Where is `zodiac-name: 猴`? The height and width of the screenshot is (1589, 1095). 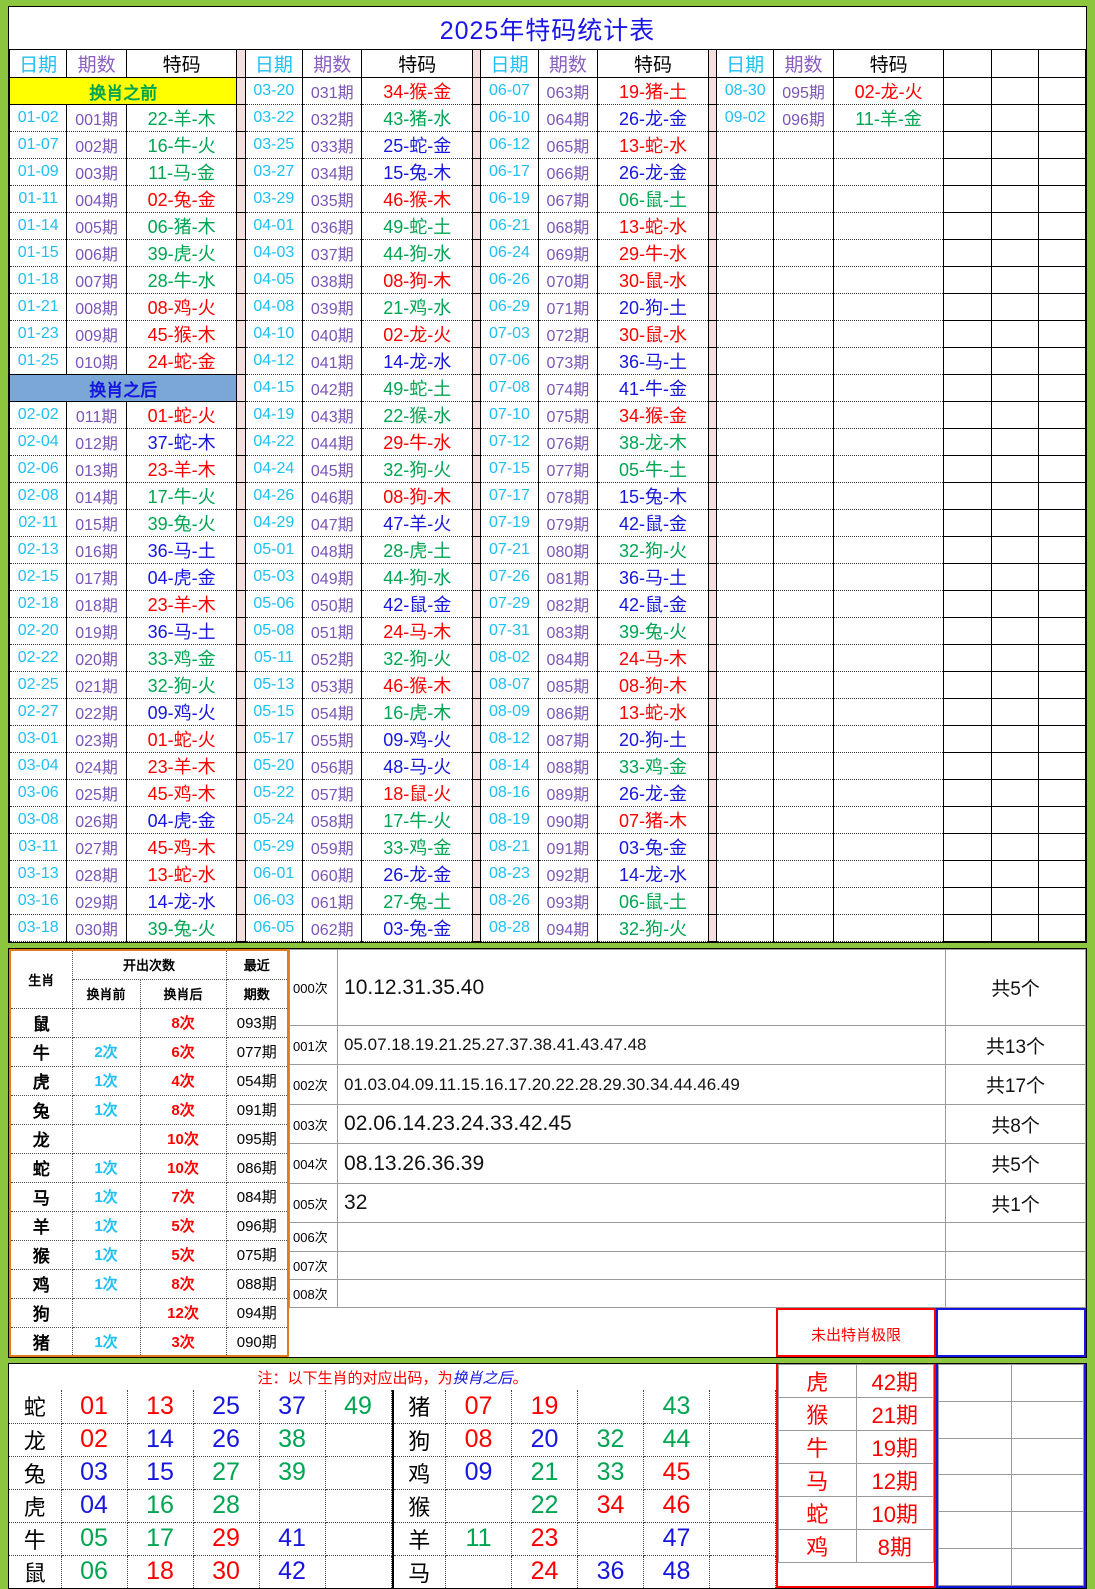
zodiac-name: 猴 is located at coordinates (41, 1255).